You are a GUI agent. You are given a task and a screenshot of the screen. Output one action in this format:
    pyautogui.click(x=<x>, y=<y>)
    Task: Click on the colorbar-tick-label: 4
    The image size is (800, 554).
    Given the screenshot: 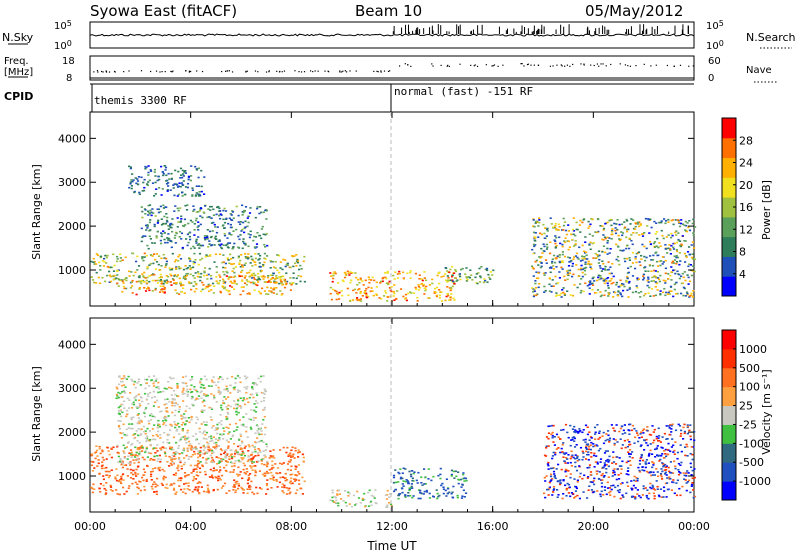 What is the action you would take?
    pyautogui.click(x=742, y=274)
    